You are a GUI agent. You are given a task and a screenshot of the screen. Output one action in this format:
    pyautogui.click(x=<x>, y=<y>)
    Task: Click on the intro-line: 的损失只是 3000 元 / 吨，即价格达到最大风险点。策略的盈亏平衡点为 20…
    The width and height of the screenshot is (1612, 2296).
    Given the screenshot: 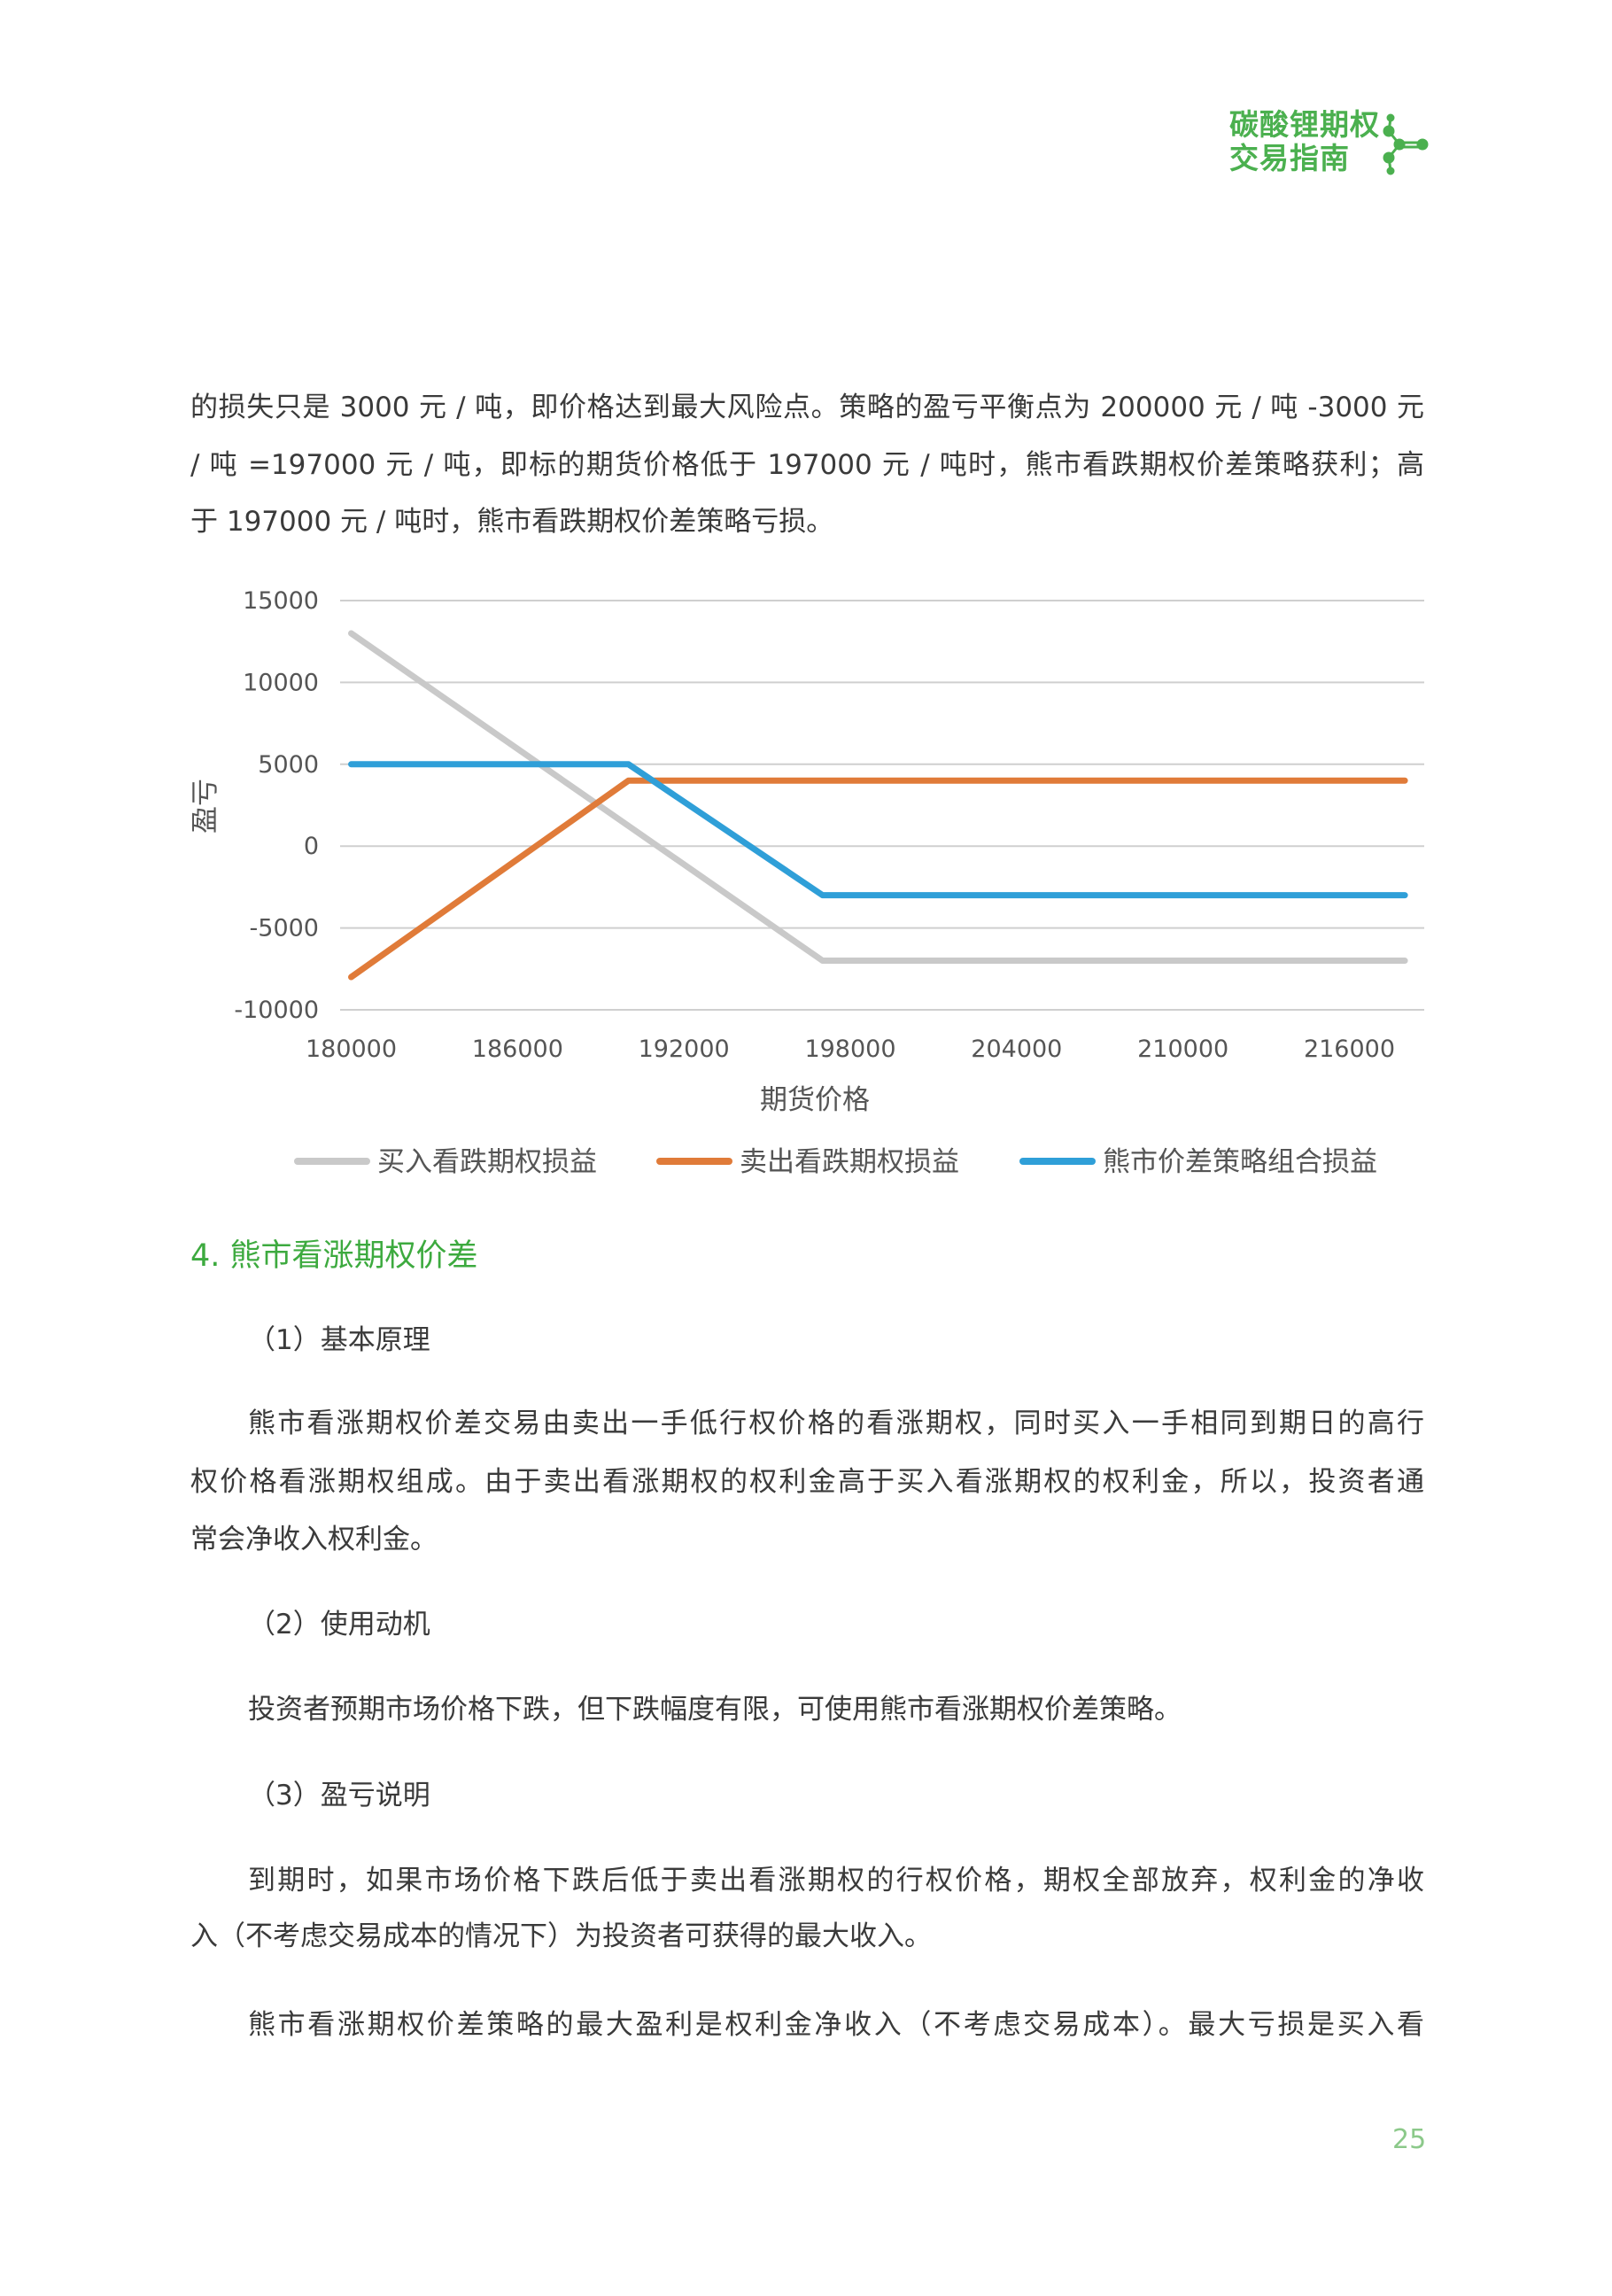 What is the action you would take?
    pyautogui.click(x=807, y=408)
    